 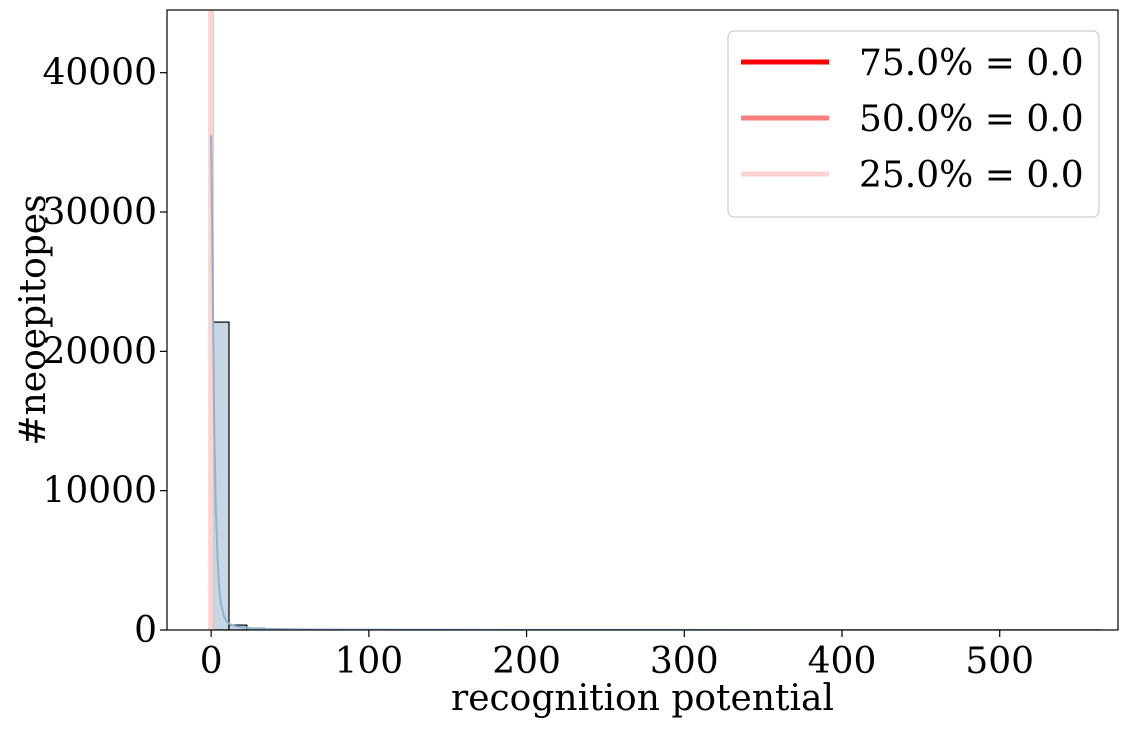 What do you see at coordinates (999, 661) in the screenshot?
I see `x-tick-label: 500` at bounding box center [999, 661].